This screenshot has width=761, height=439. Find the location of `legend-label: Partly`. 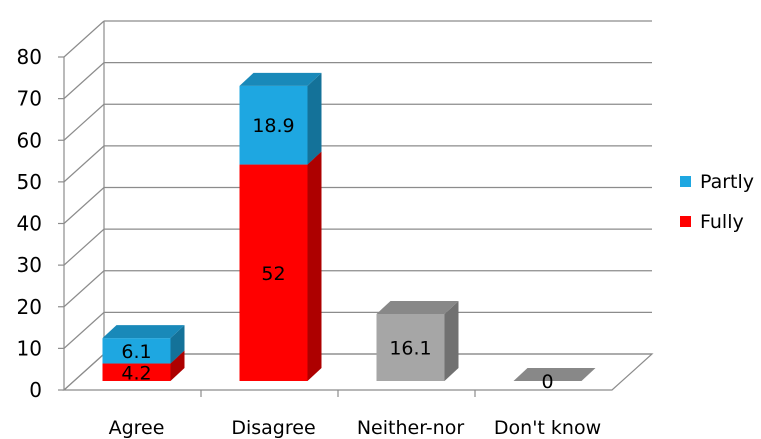

legend-label: Partly is located at coordinates (727, 182).